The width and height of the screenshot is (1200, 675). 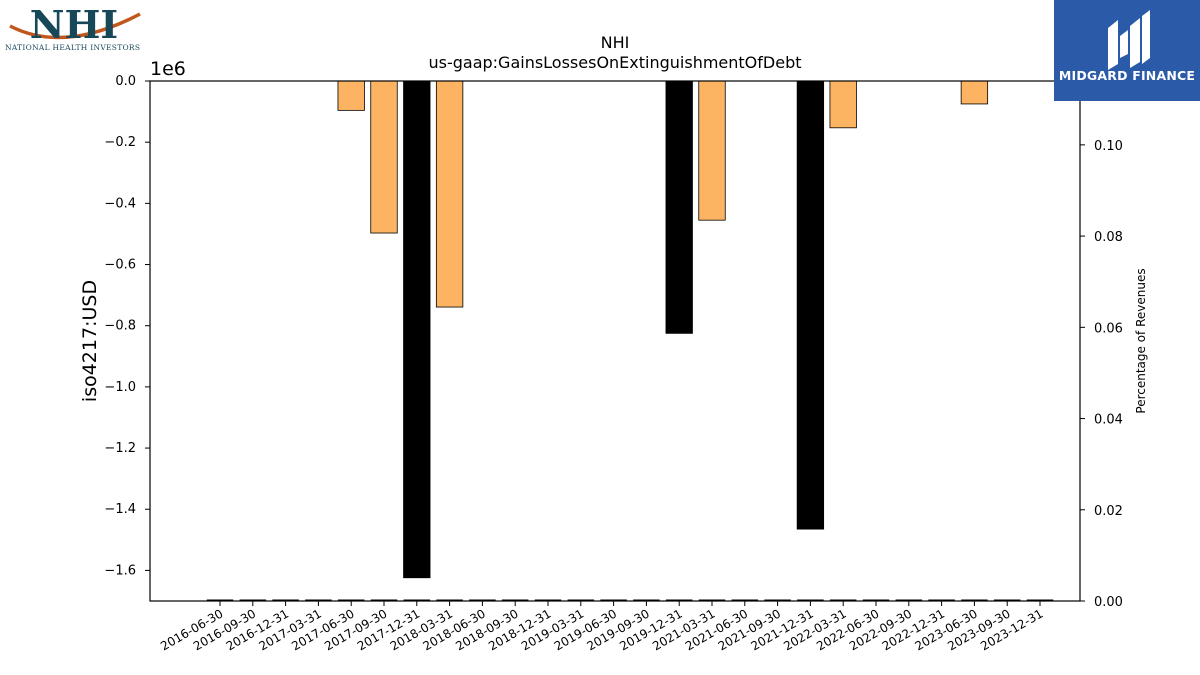 I want to click on chart-title: NHI, so click(x=615, y=42).